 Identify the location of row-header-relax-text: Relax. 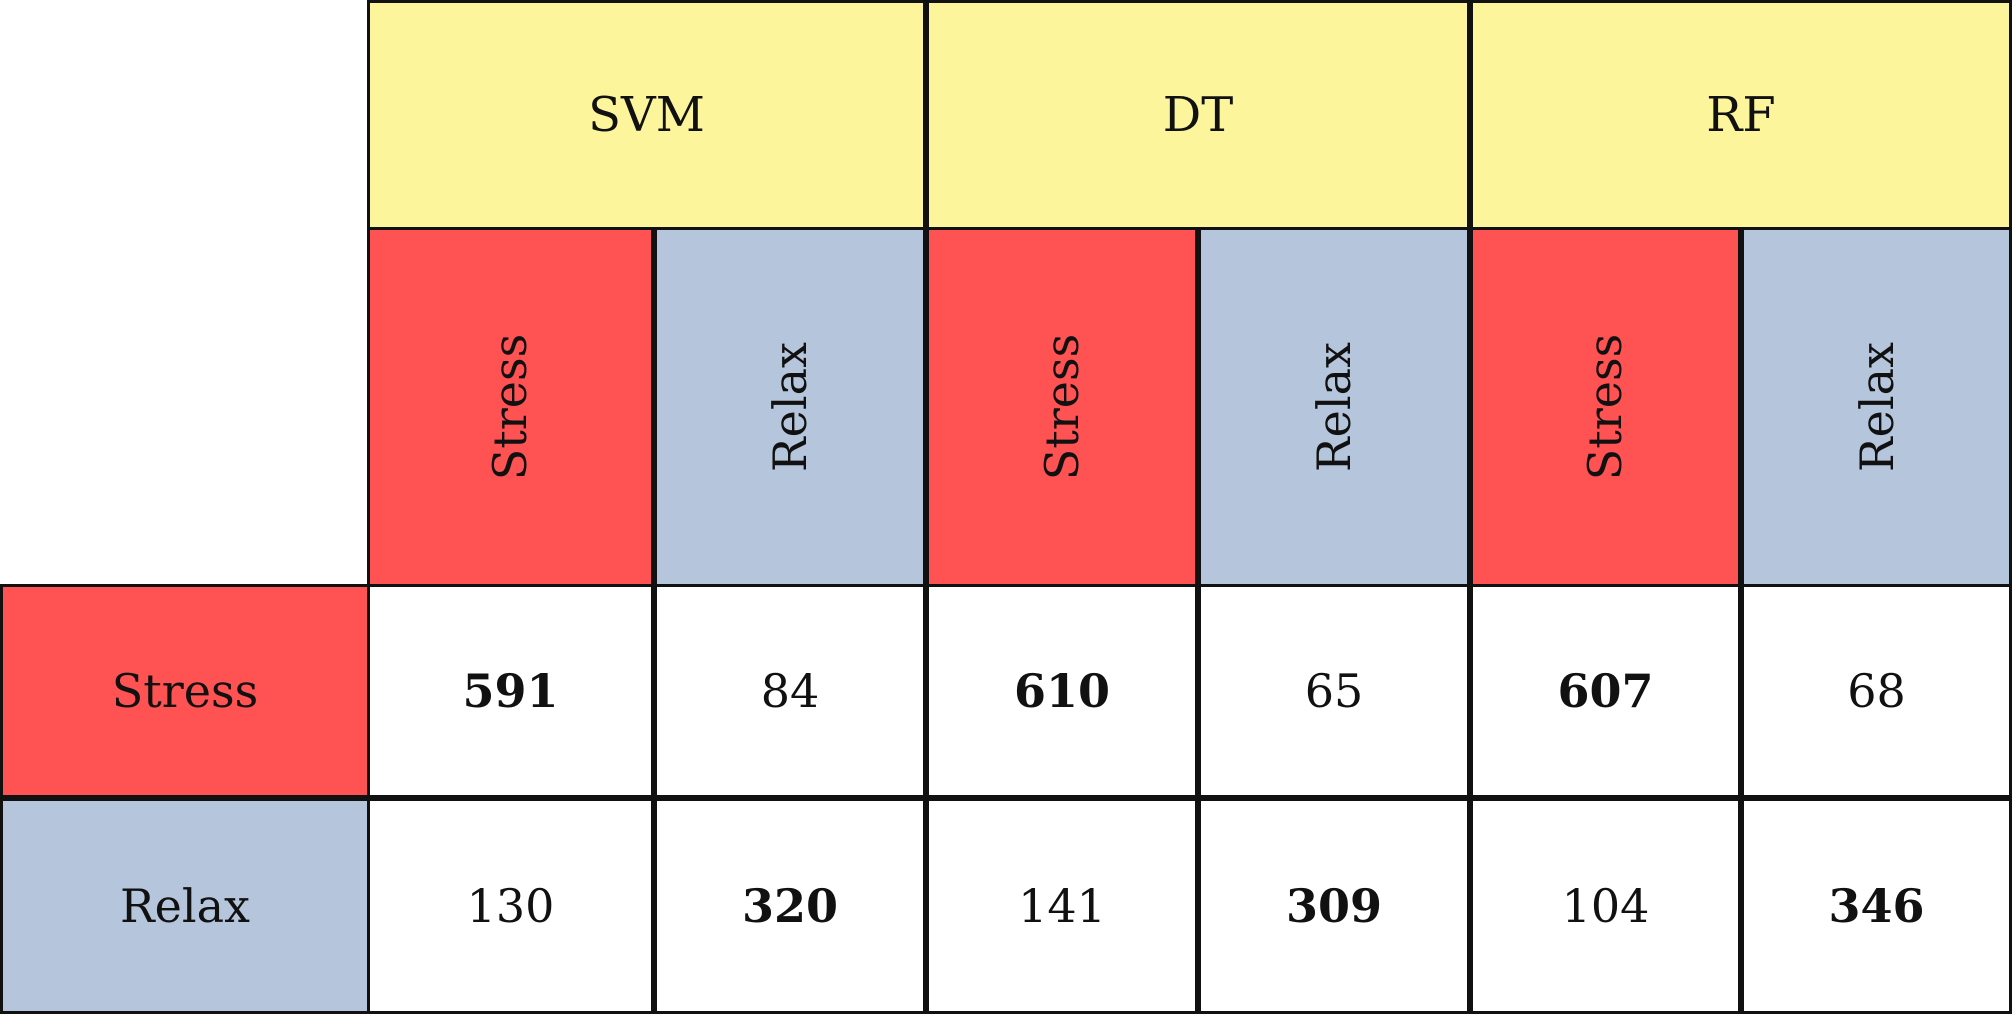
(185, 906).